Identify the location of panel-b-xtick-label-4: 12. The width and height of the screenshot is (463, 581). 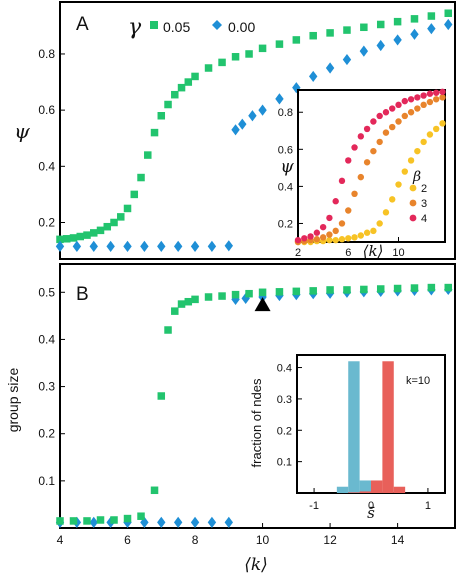
(330, 540).